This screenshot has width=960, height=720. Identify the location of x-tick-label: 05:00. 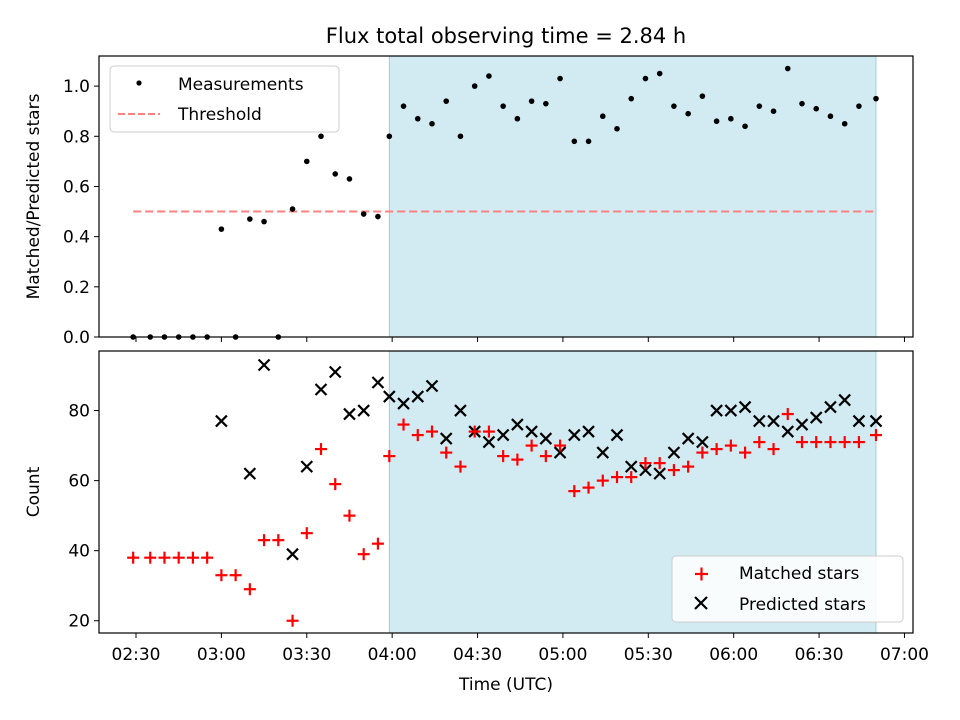
(562, 655).